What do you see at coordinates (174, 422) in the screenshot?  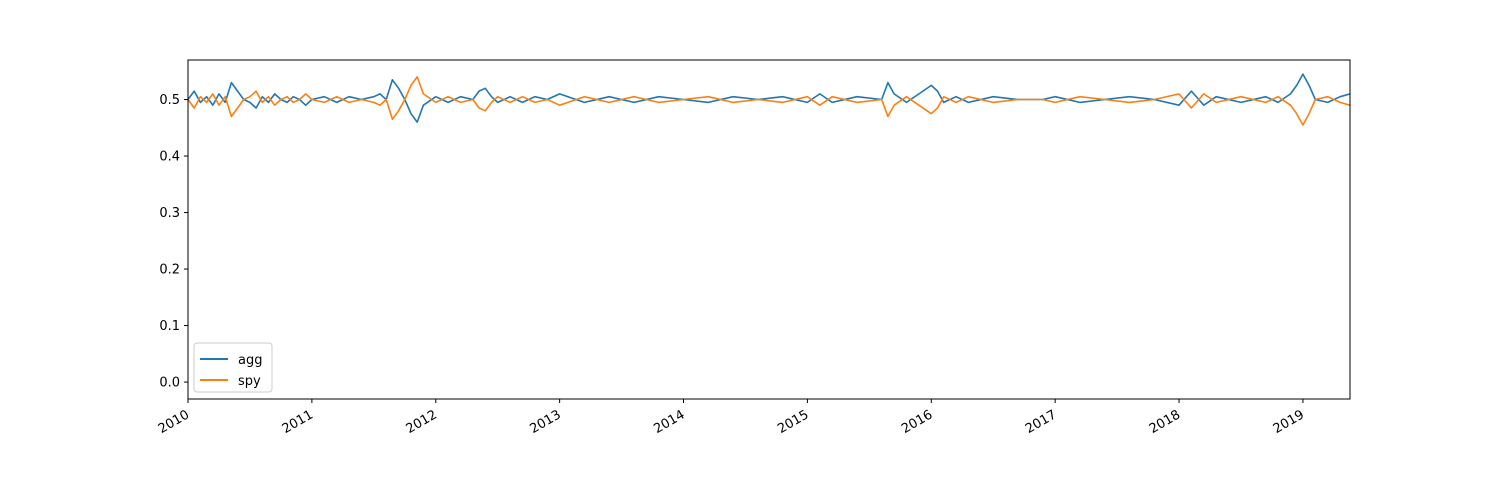 I see `x-tick-label: 2010` at bounding box center [174, 422].